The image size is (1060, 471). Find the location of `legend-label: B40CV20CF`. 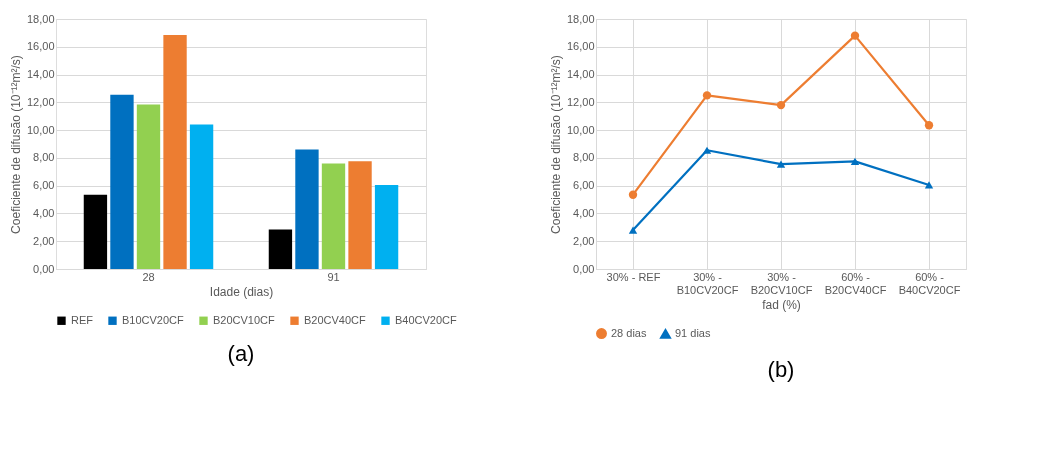

legend-label: B40CV20CF is located at coordinates (426, 319).